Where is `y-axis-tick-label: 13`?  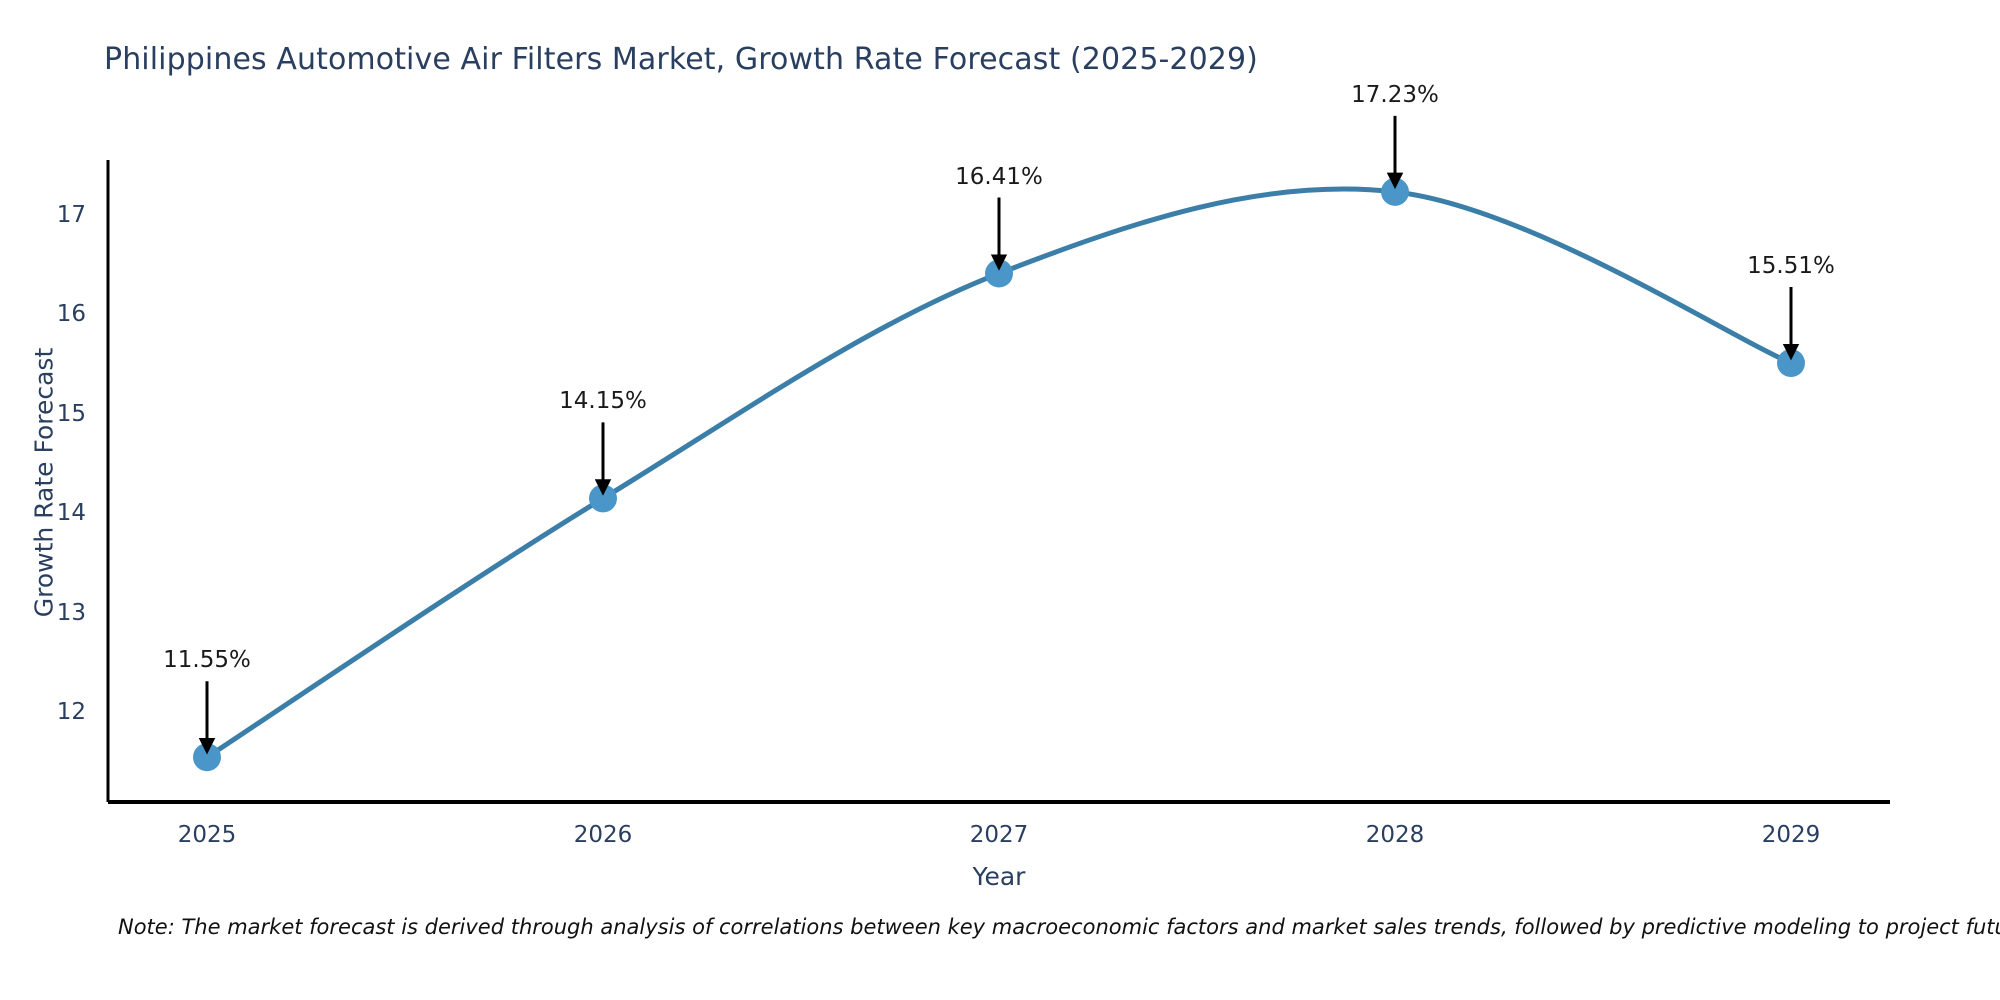 y-axis-tick-label: 13 is located at coordinates (71, 612).